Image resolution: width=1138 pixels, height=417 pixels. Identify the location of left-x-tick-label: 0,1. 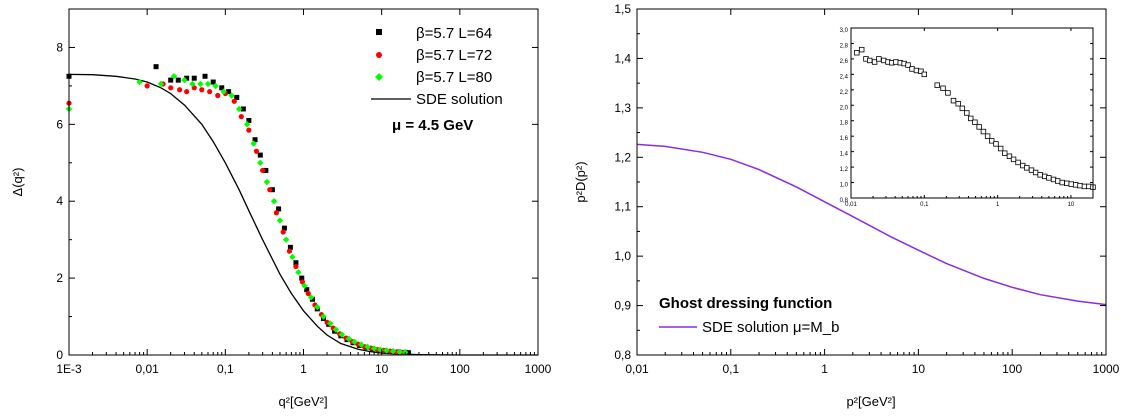
(225, 369).